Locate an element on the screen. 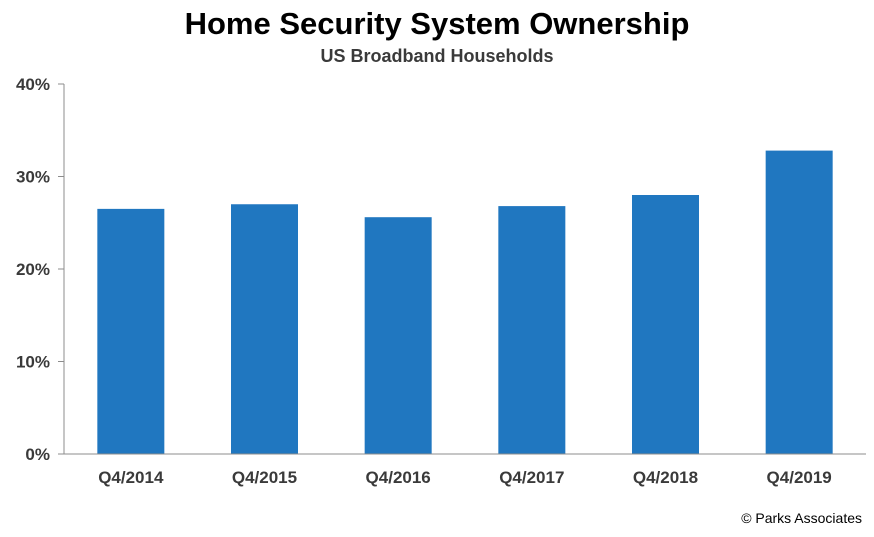 This screenshot has height=537, width=874. x-tick-label: Q4/2019 is located at coordinates (799, 477).